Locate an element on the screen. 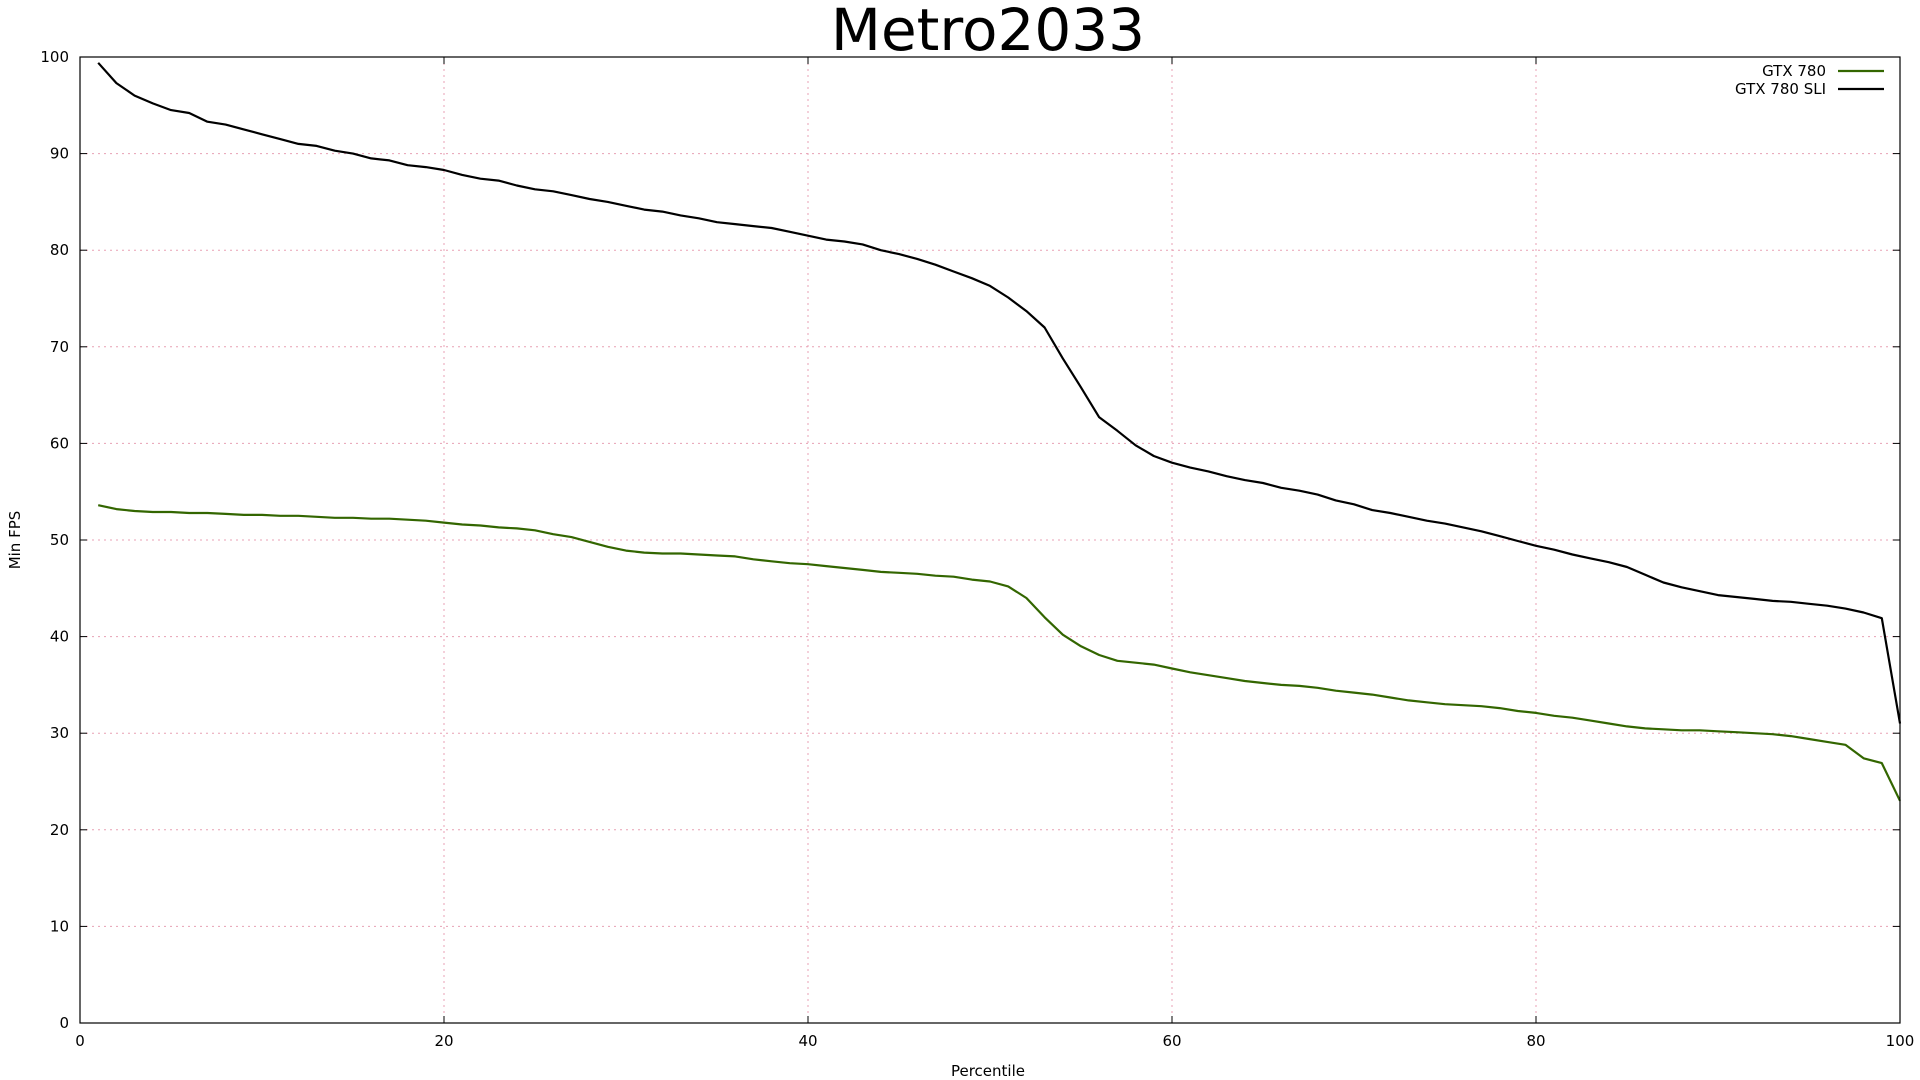 The height and width of the screenshot is (1080, 1920). x-tick-label: 100 is located at coordinates (1900, 1041).